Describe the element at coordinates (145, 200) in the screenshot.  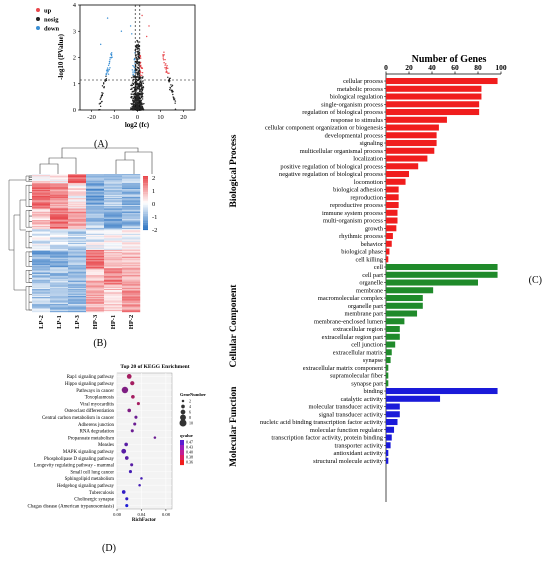
I see `colorbar-segment` at that location.